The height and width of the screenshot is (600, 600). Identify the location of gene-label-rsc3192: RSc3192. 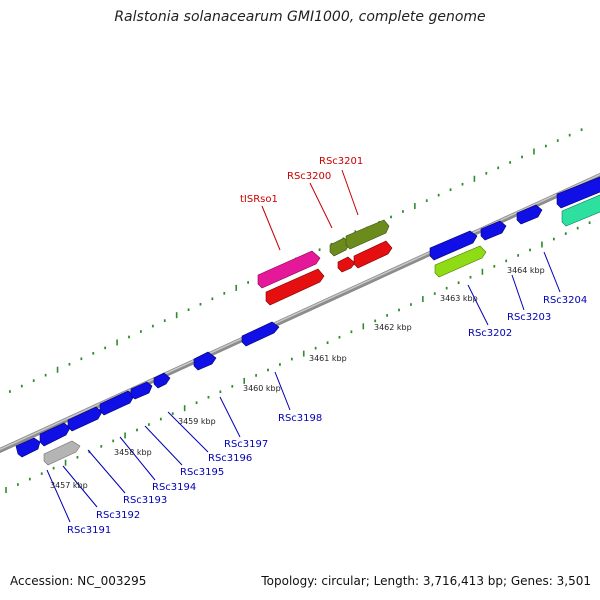
(118, 515).